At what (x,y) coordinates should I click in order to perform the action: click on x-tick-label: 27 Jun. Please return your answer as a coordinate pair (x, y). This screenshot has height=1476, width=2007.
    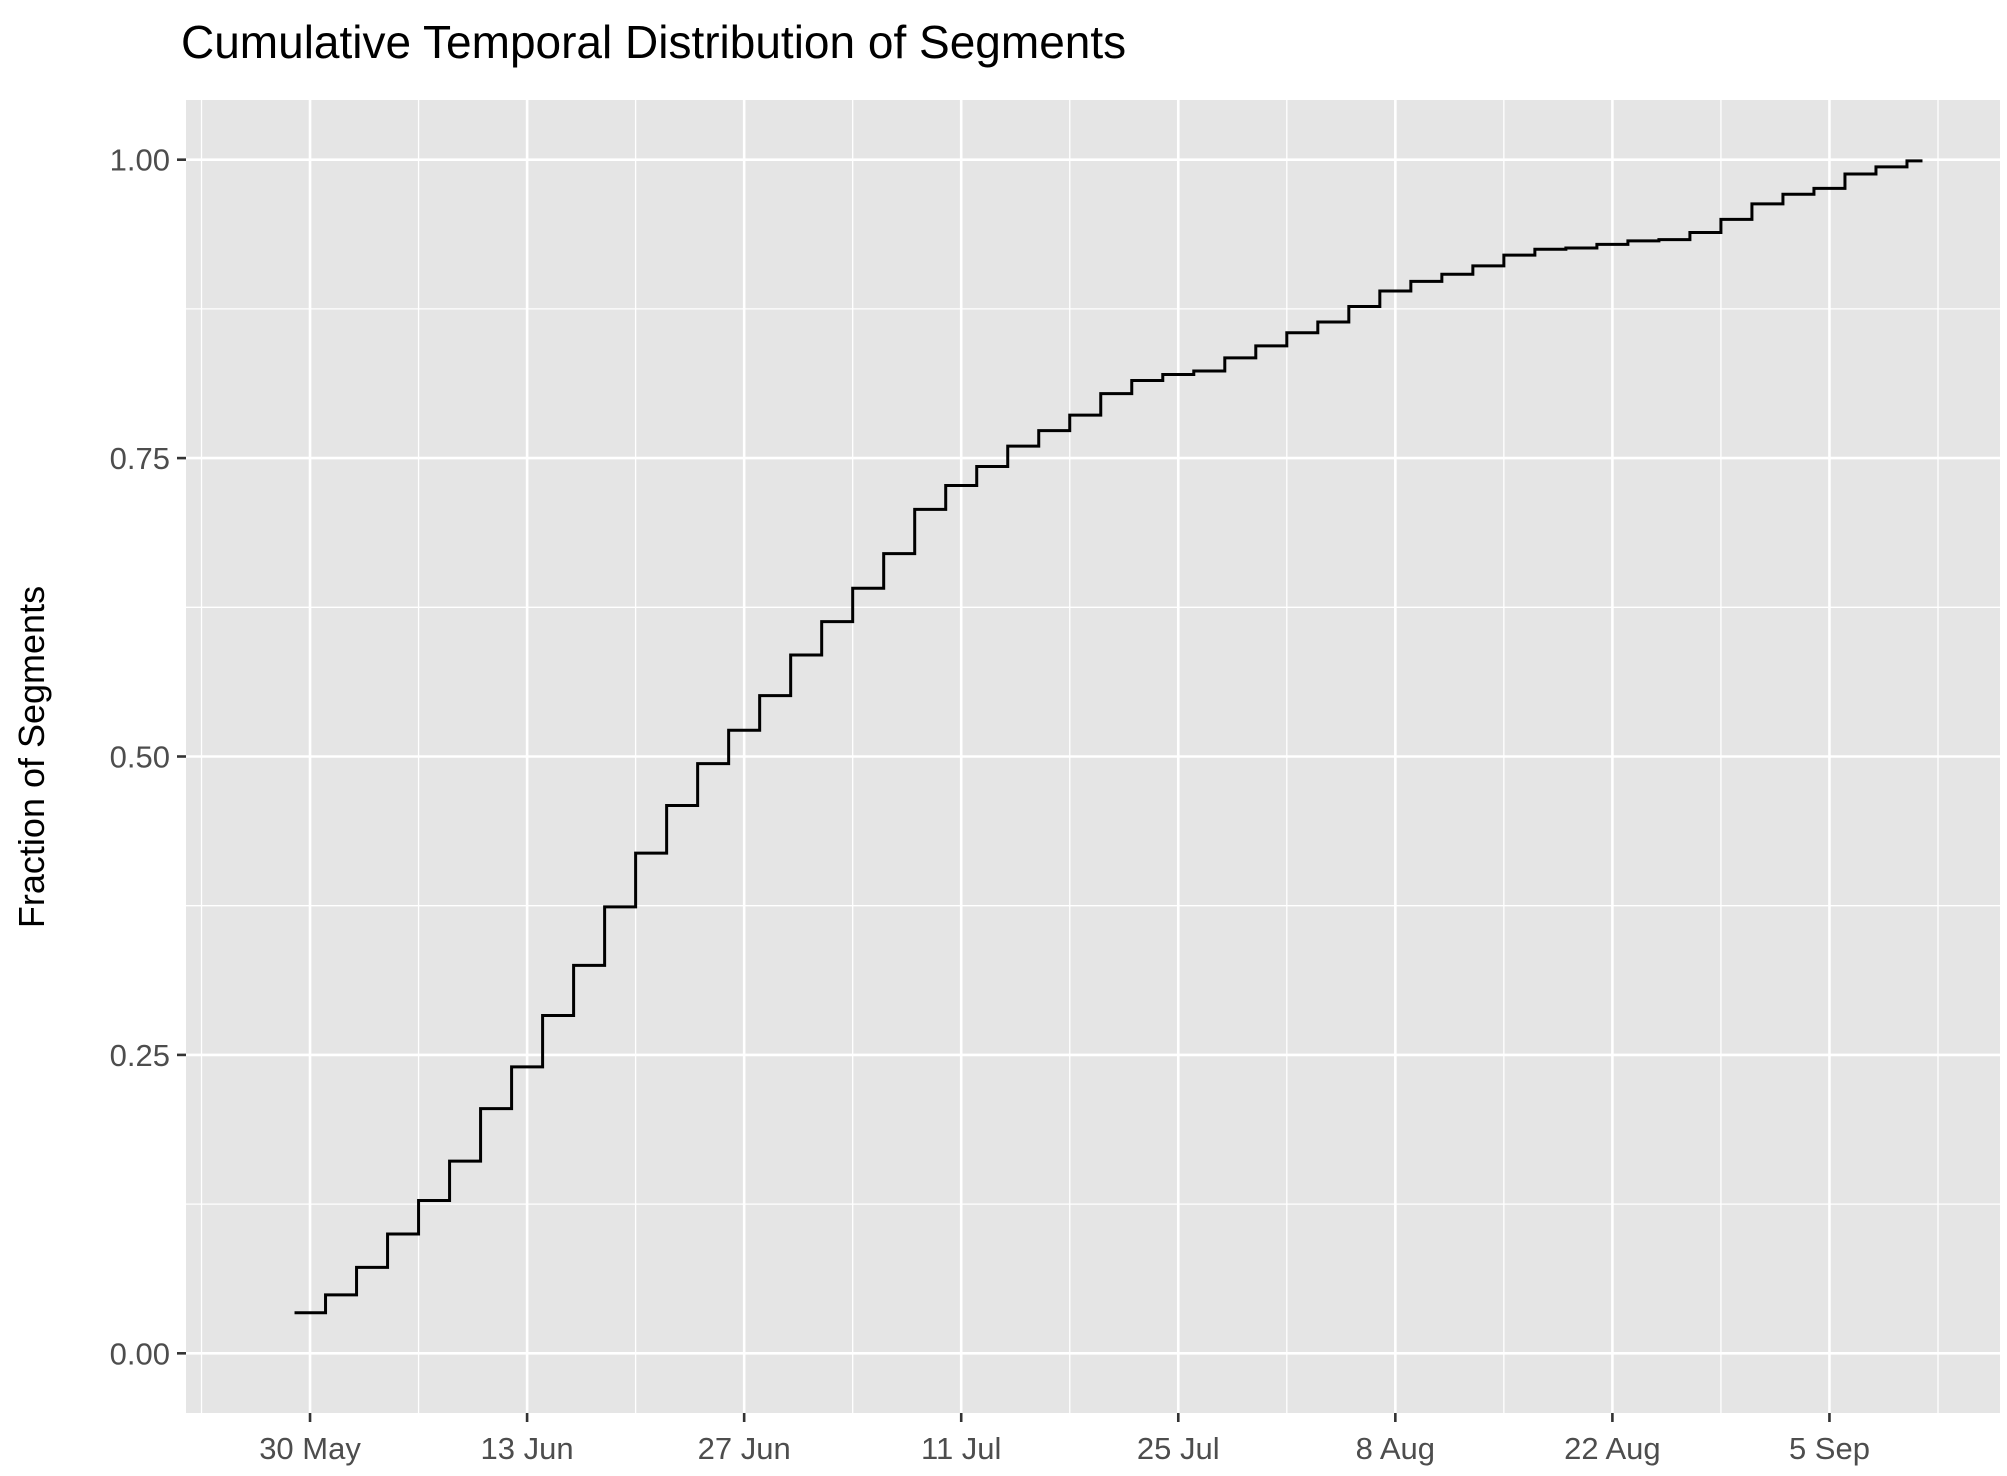
    Looking at the image, I should click on (744, 1448).